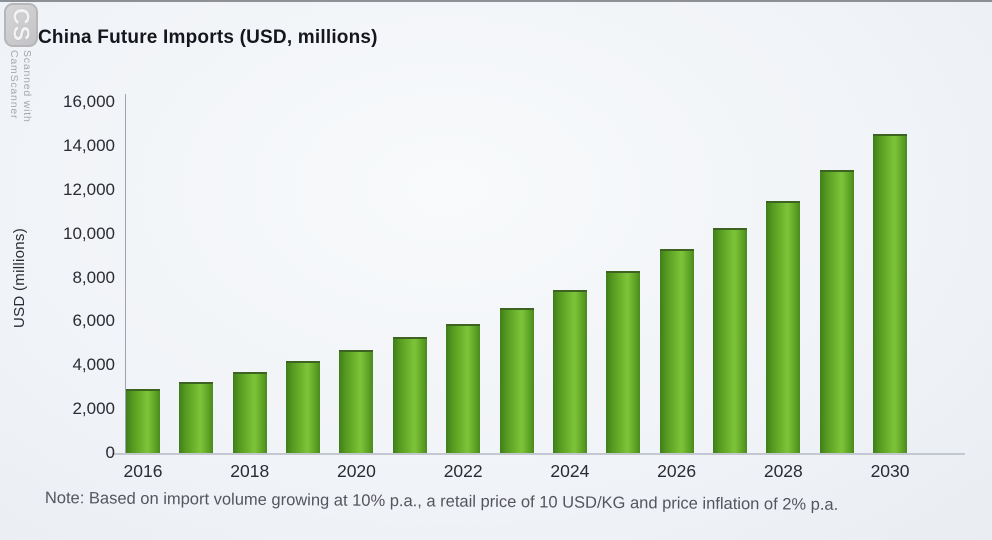 This screenshot has width=992, height=540. I want to click on y-tick-12,000: 12,000, so click(89, 189).